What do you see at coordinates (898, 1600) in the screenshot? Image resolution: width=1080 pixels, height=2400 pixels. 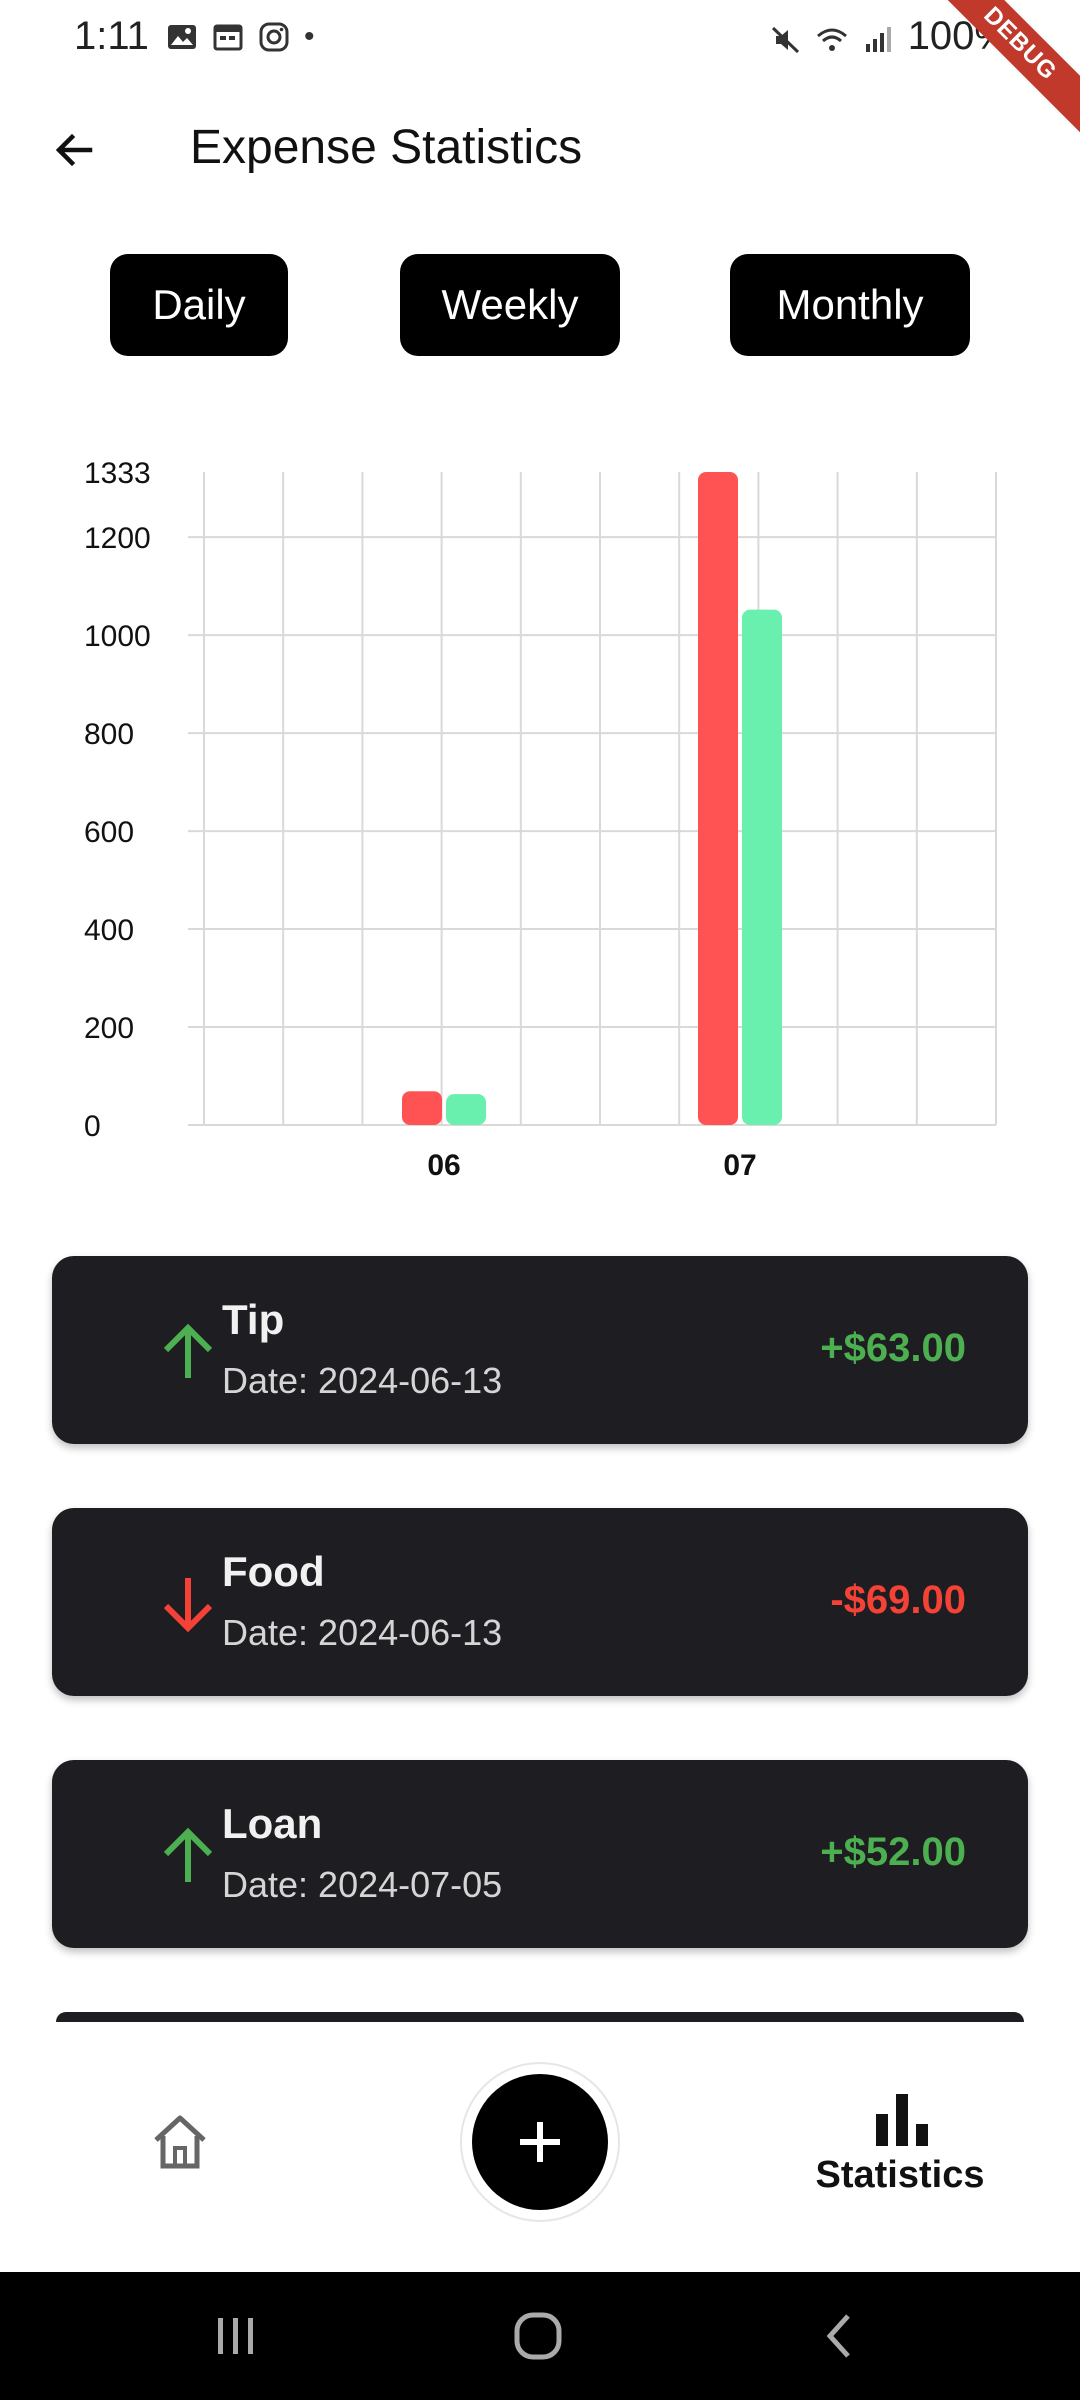 I see `transaction-amount: -$69.00` at bounding box center [898, 1600].